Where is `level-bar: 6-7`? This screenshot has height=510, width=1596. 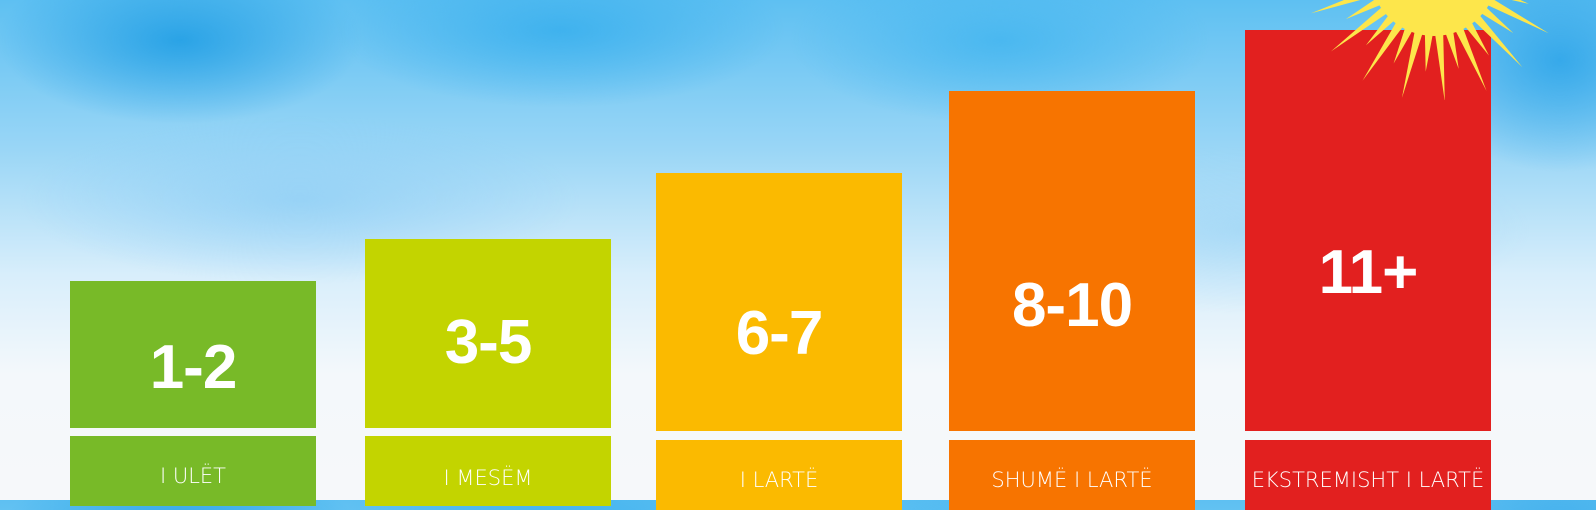
level-bar: 6-7 is located at coordinates (779, 302).